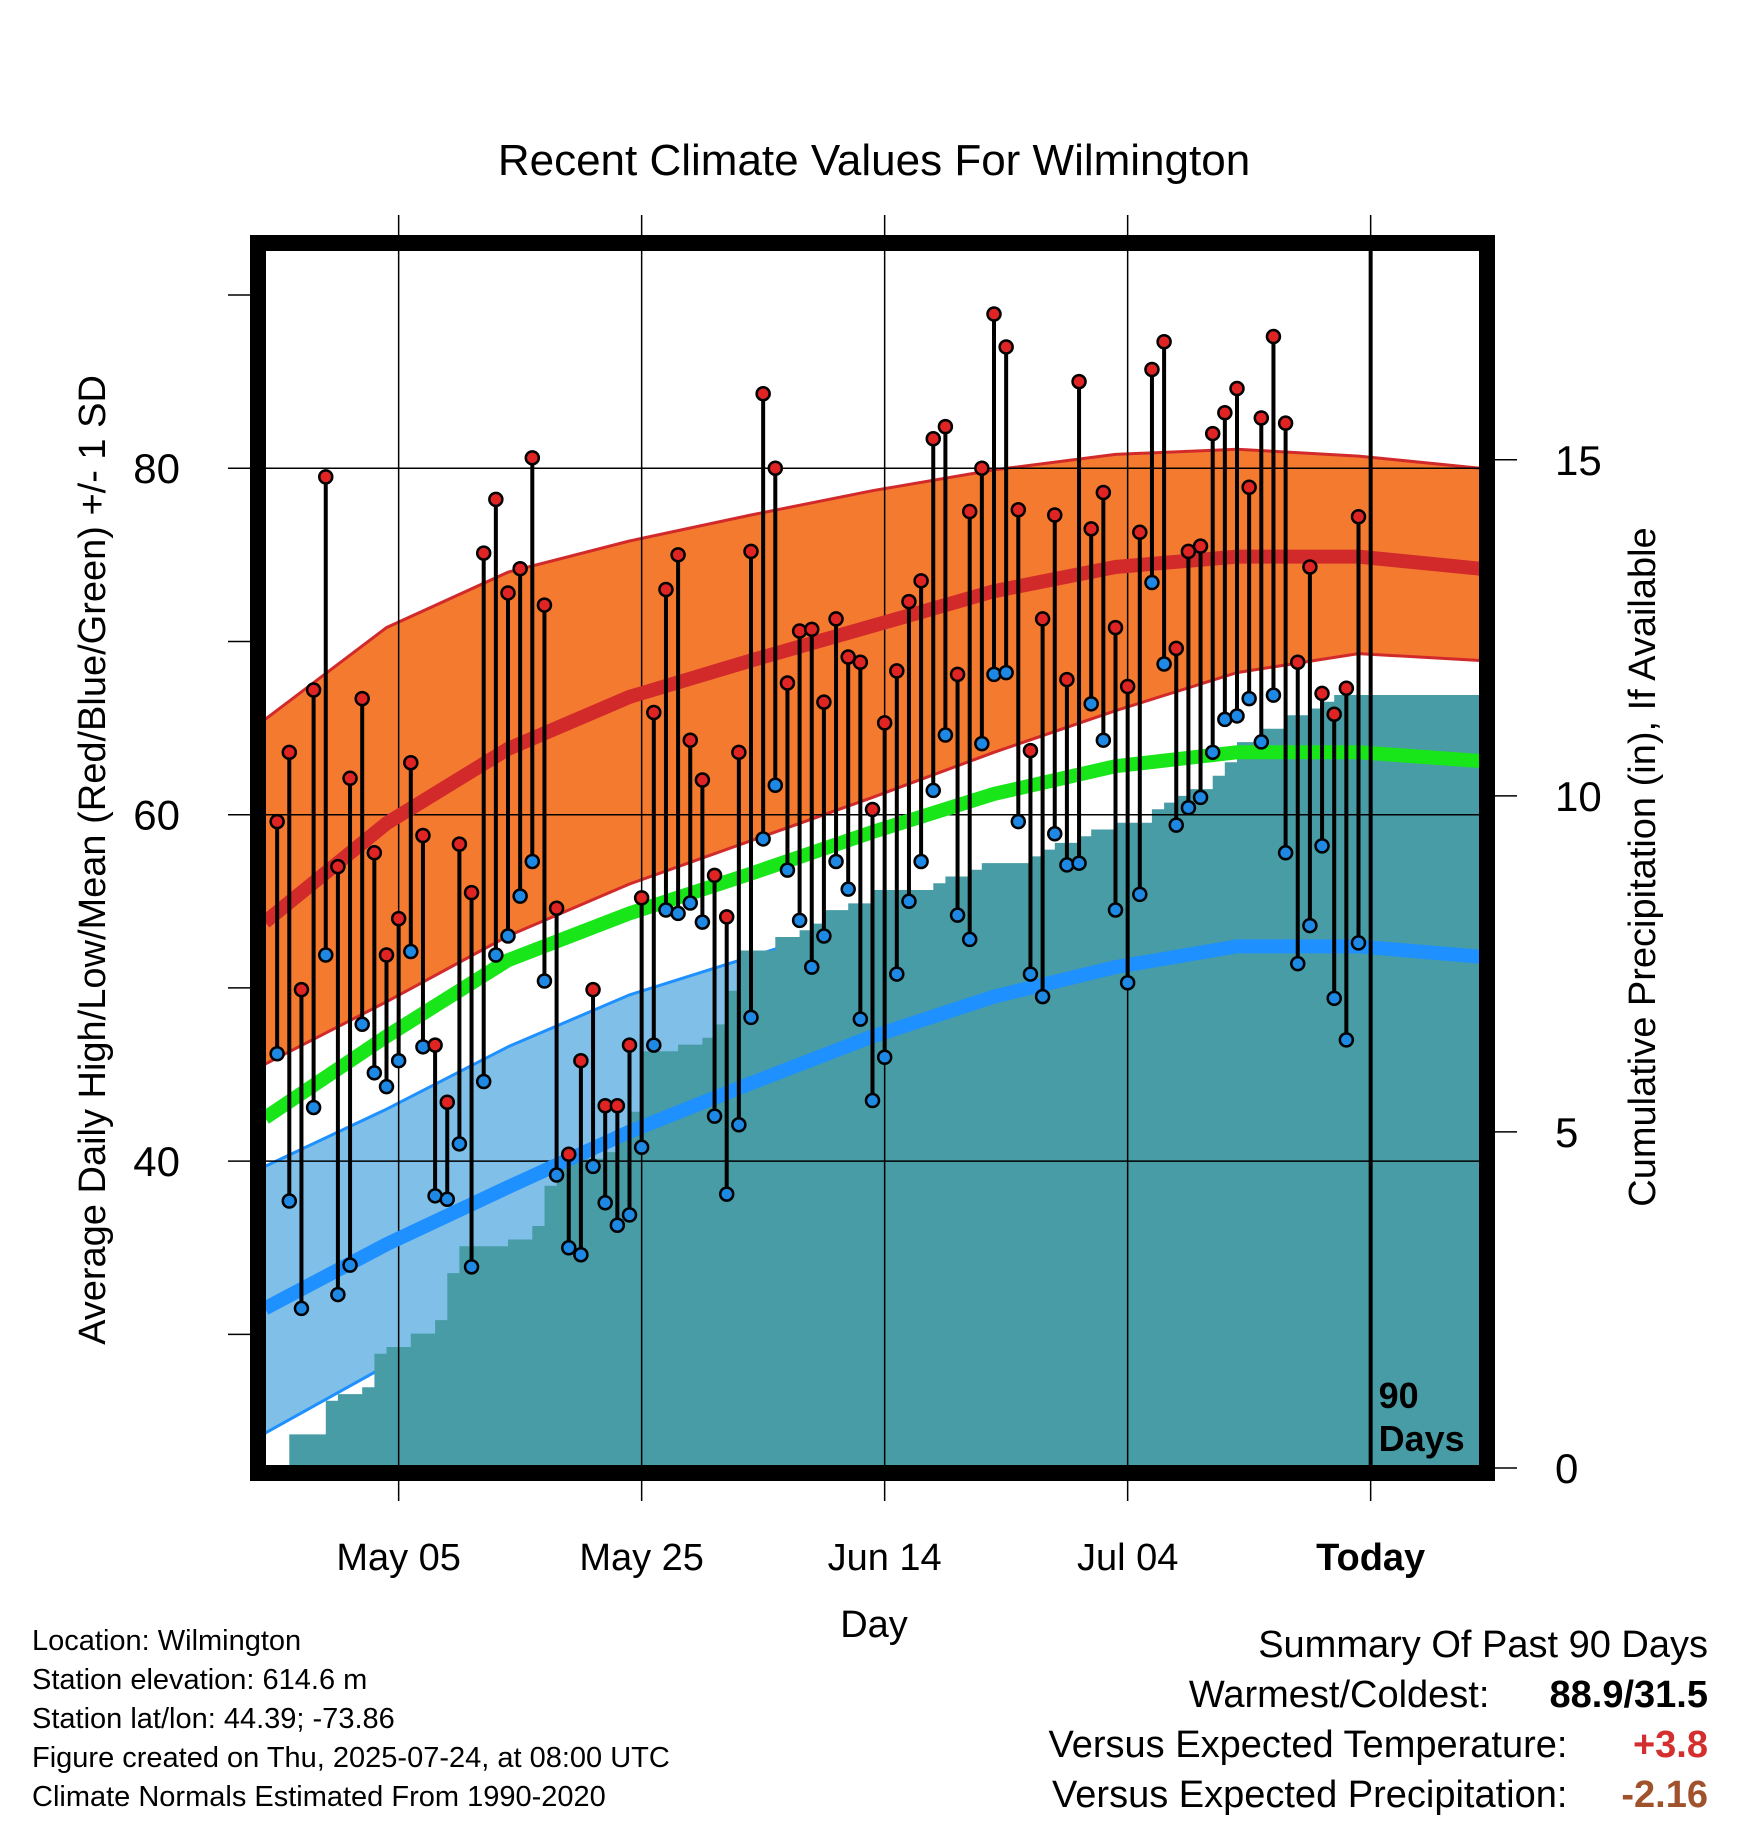  What do you see at coordinates (874, 1625) in the screenshot?
I see `x-axis-label: Day` at bounding box center [874, 1625].